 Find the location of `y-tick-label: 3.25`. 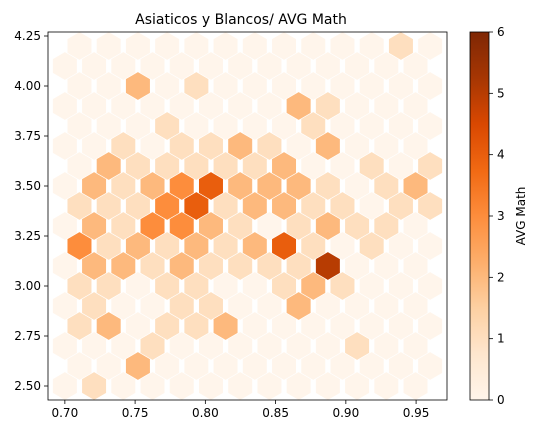

y-tick-label: 3.25 is located at coordinates (27, 236).